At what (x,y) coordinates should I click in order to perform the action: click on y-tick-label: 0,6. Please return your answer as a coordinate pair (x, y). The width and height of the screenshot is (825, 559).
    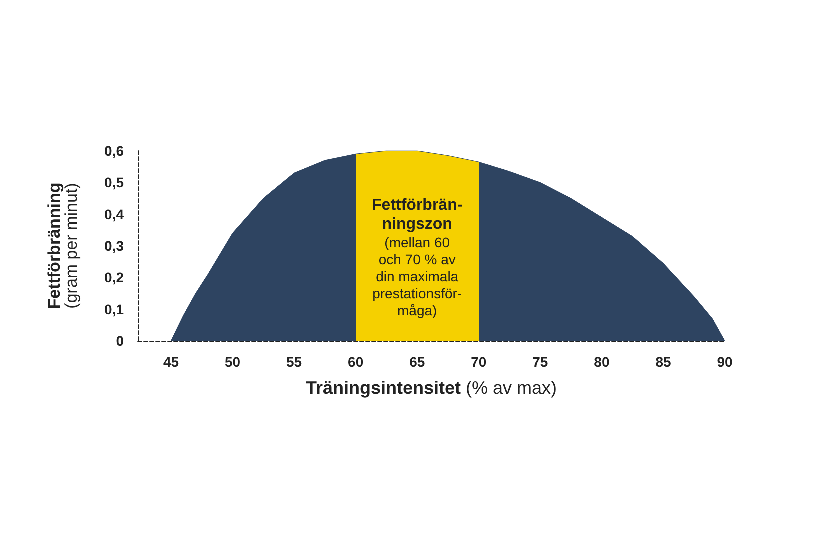
    Looking at the image, I should click on (114, 151).